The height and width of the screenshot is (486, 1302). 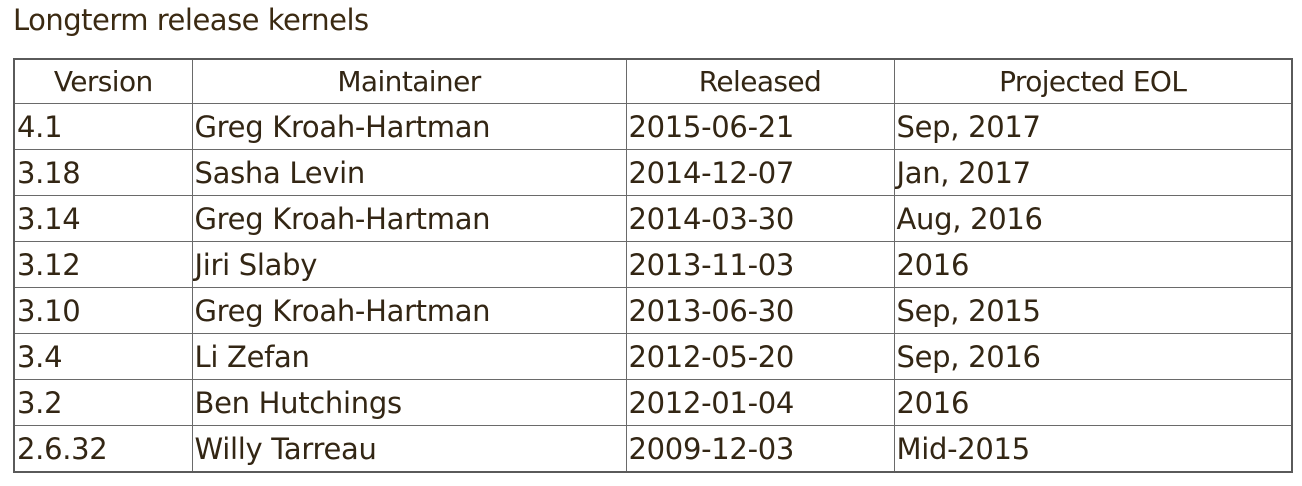 I want to click on cell-released: 2014-03-30, so click(x=760, y=219).